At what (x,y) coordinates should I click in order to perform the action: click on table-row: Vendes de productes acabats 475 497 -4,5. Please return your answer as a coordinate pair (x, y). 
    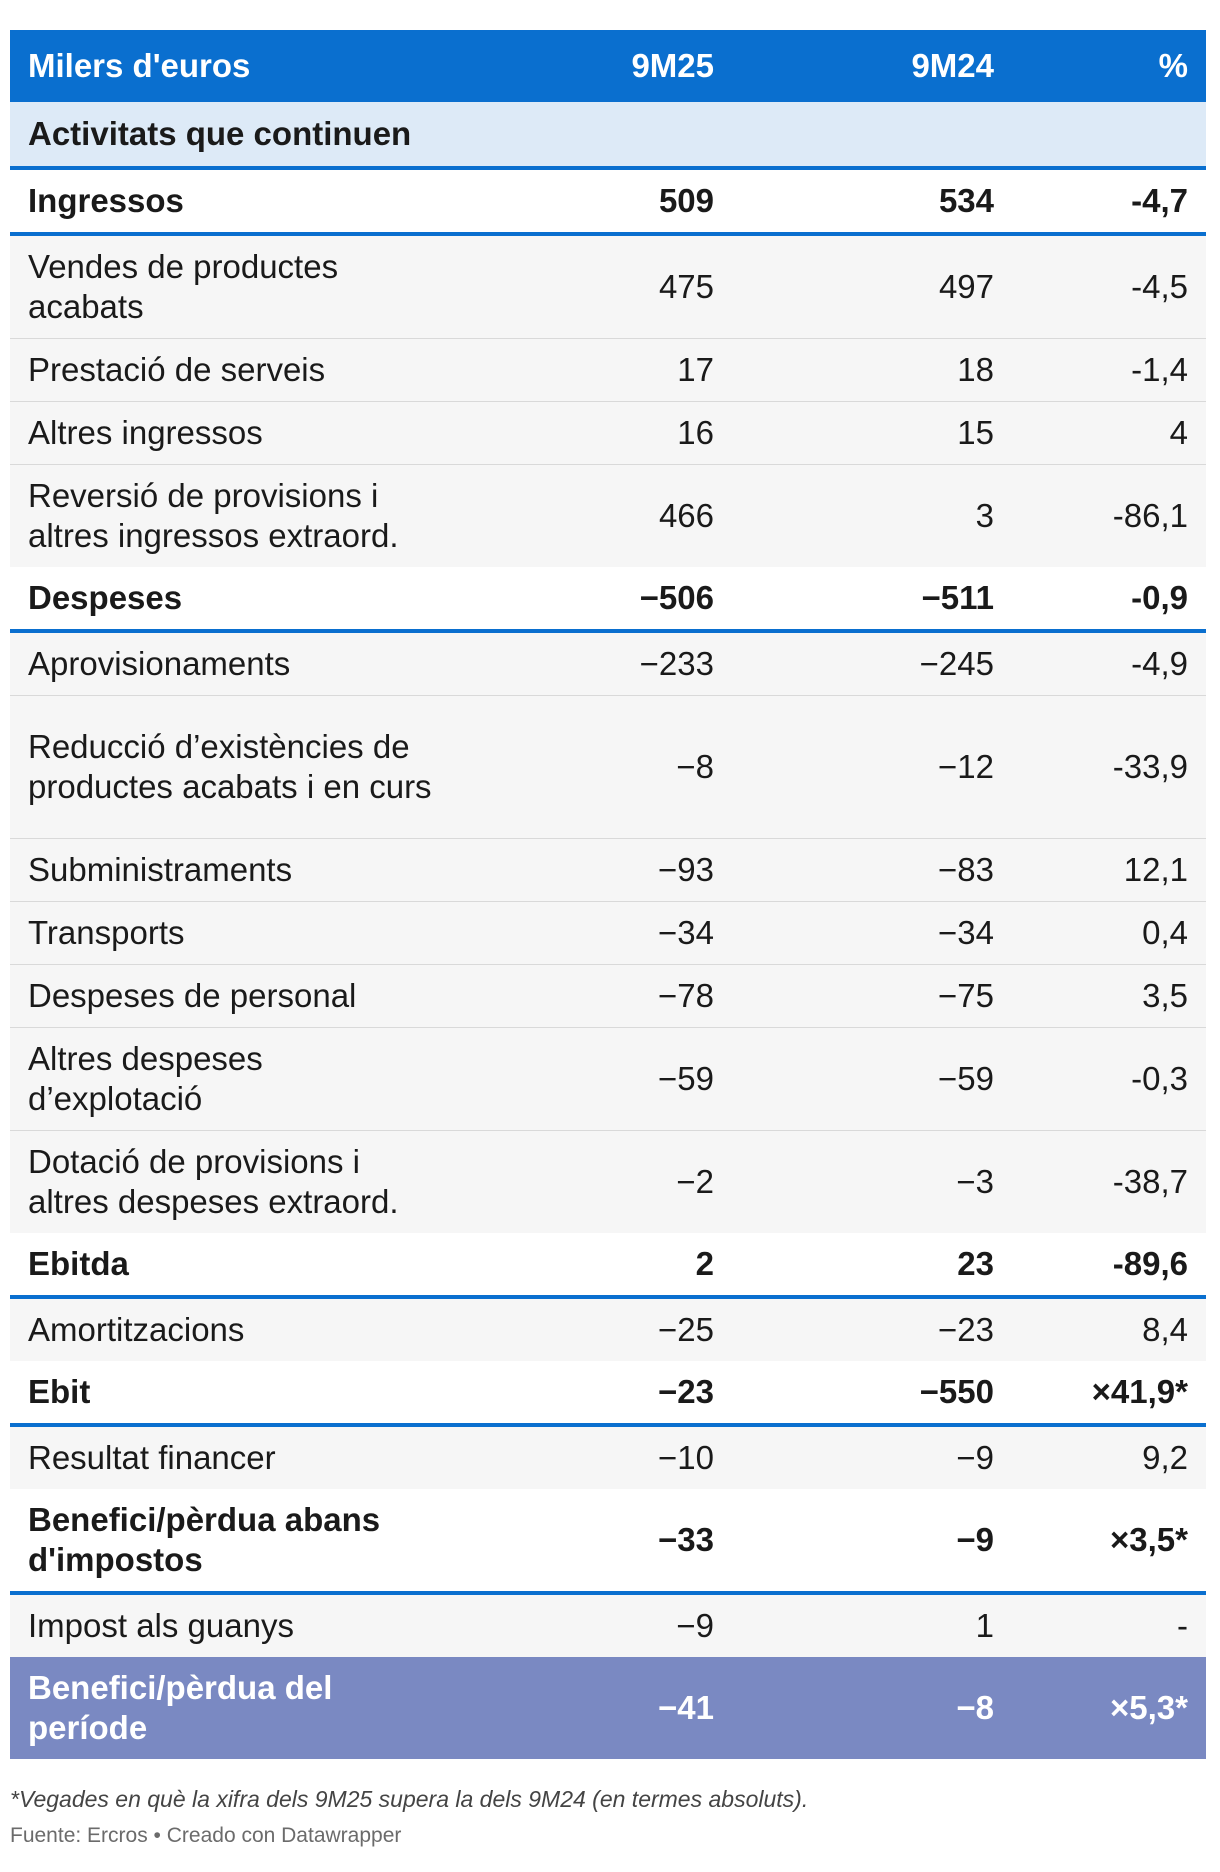
    Looking at the image, I should click on (608, 286).